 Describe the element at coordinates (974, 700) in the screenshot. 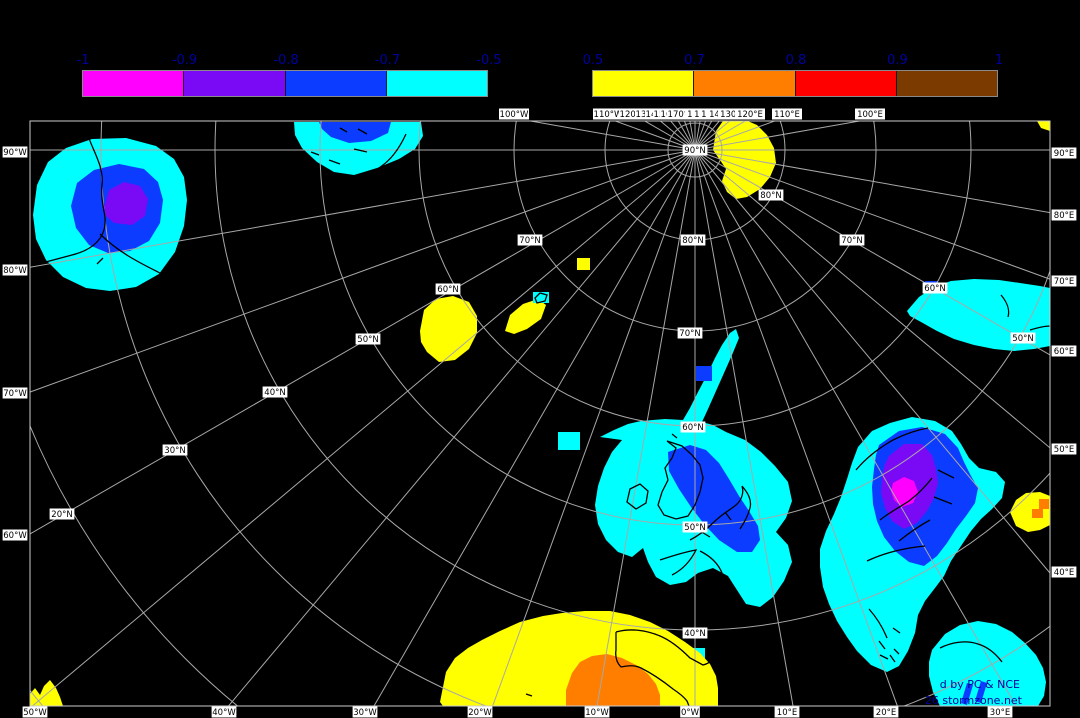

I see `attribution-line2: 26 stormzone.net` at that location.